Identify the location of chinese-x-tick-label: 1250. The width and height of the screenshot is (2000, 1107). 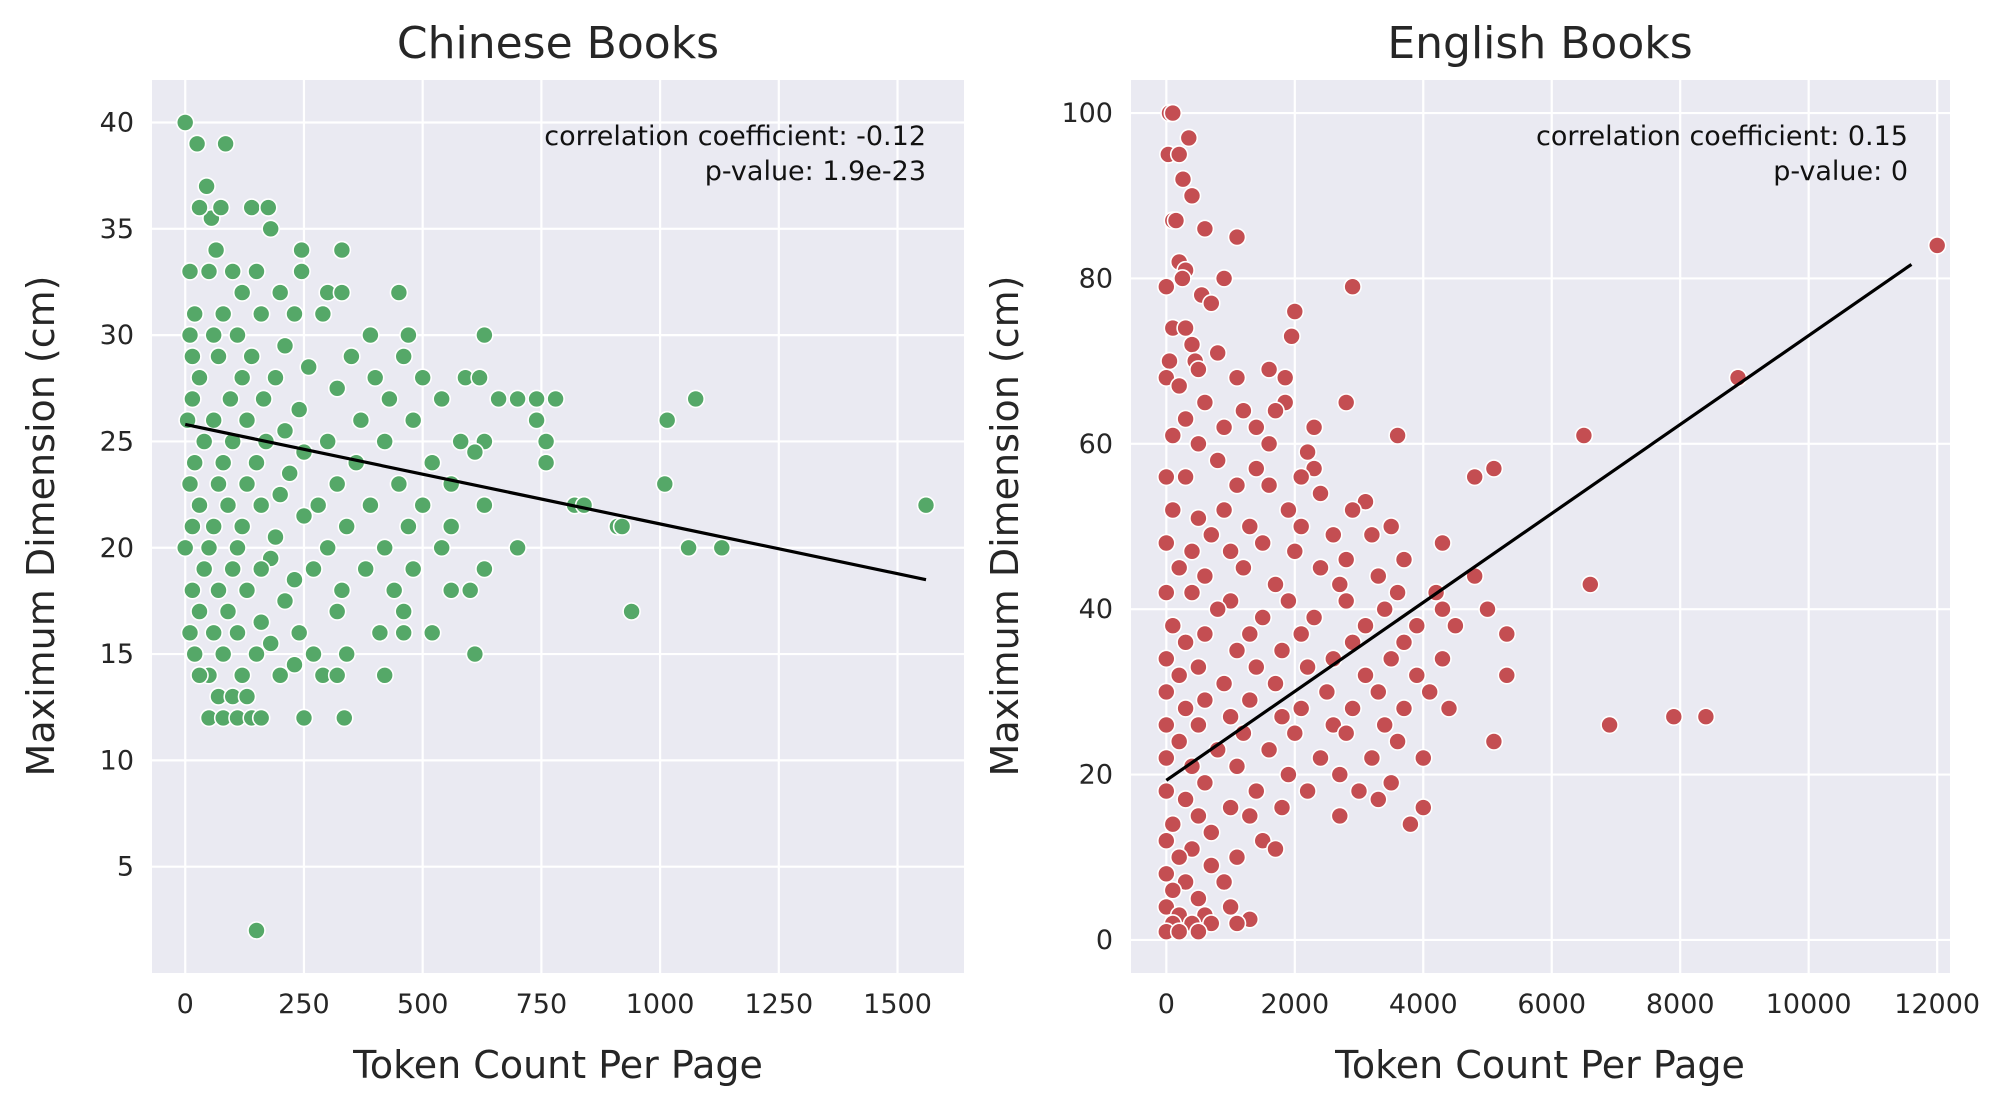
(778, 1004).